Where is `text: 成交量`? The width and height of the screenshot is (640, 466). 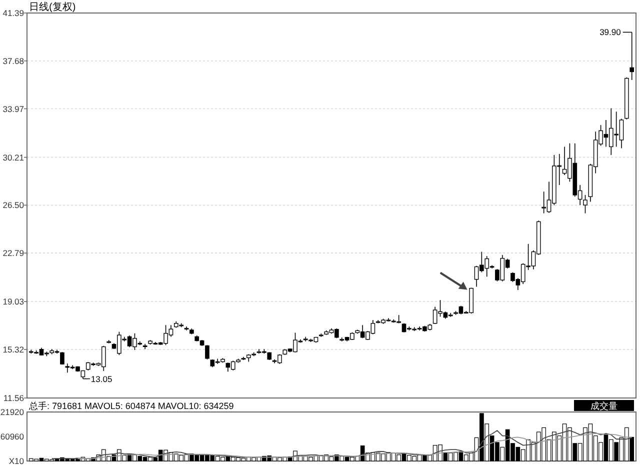 text: 成交量 is located at coordinates (604, 406).